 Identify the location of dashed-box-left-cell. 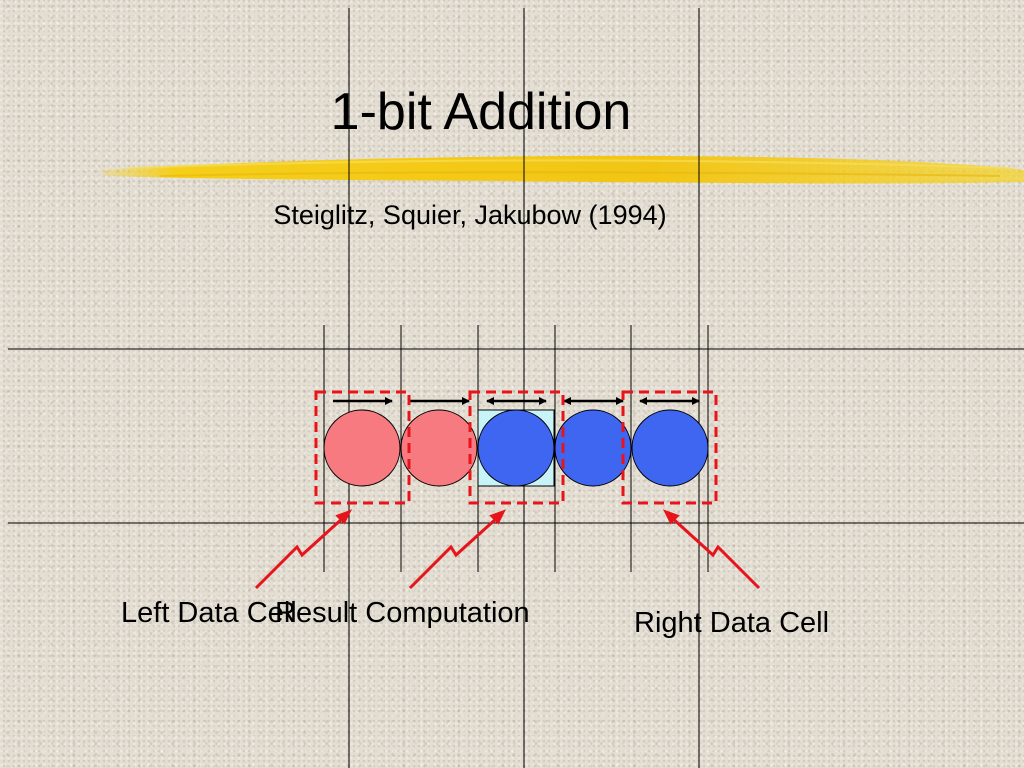
(362, 447).